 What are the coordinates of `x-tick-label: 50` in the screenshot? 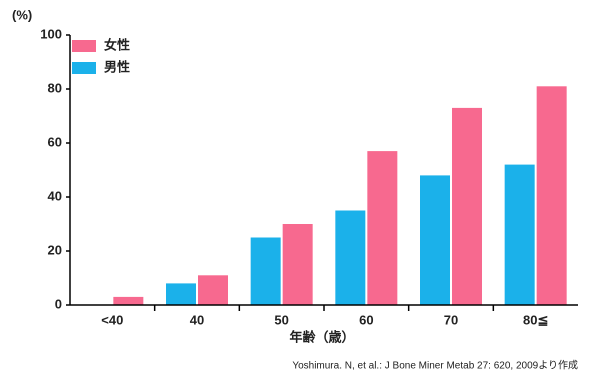 It's located at (281, 319).